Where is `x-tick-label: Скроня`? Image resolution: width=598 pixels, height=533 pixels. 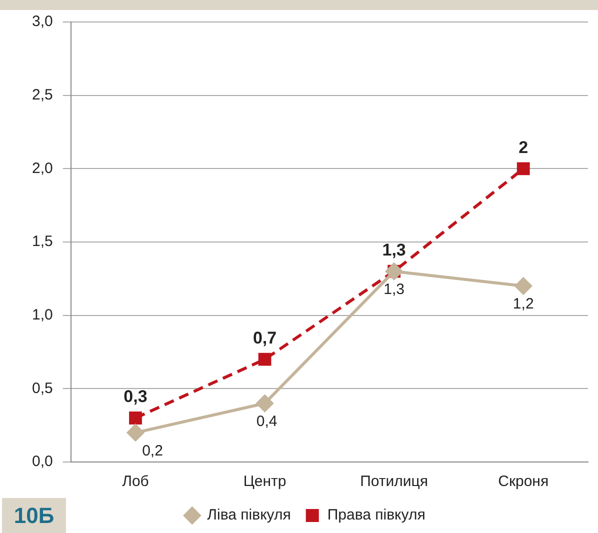
x-tick-label: Скроня is located at coordinates (523, 481).